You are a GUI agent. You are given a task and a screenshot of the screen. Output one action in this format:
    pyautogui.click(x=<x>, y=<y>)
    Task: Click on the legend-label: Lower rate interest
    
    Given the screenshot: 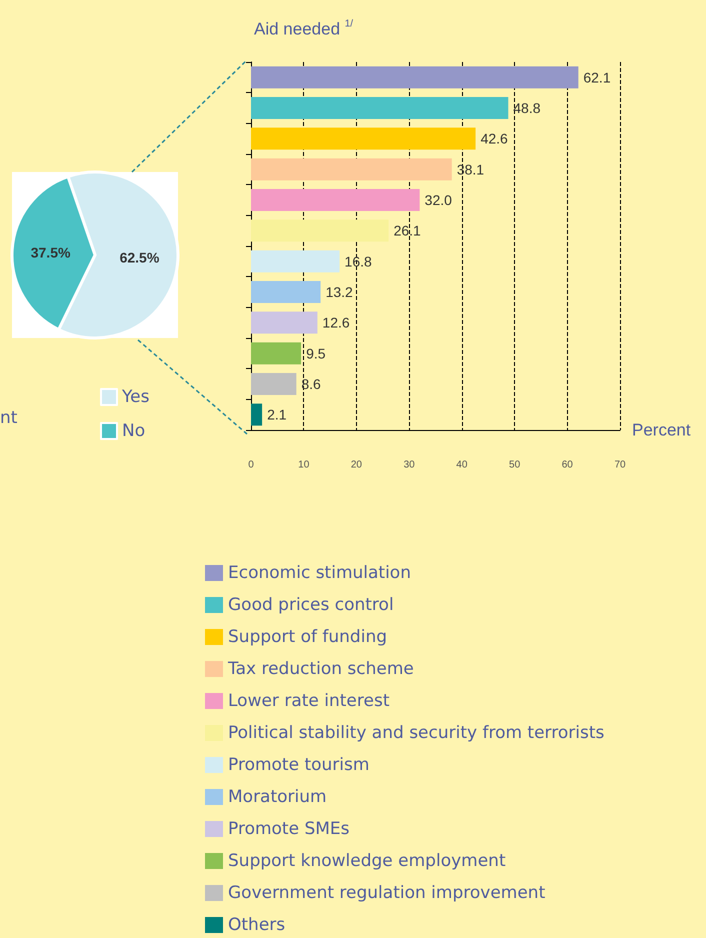 What is the action you would take?
    pyautogui.click(x=309, y=701)
    